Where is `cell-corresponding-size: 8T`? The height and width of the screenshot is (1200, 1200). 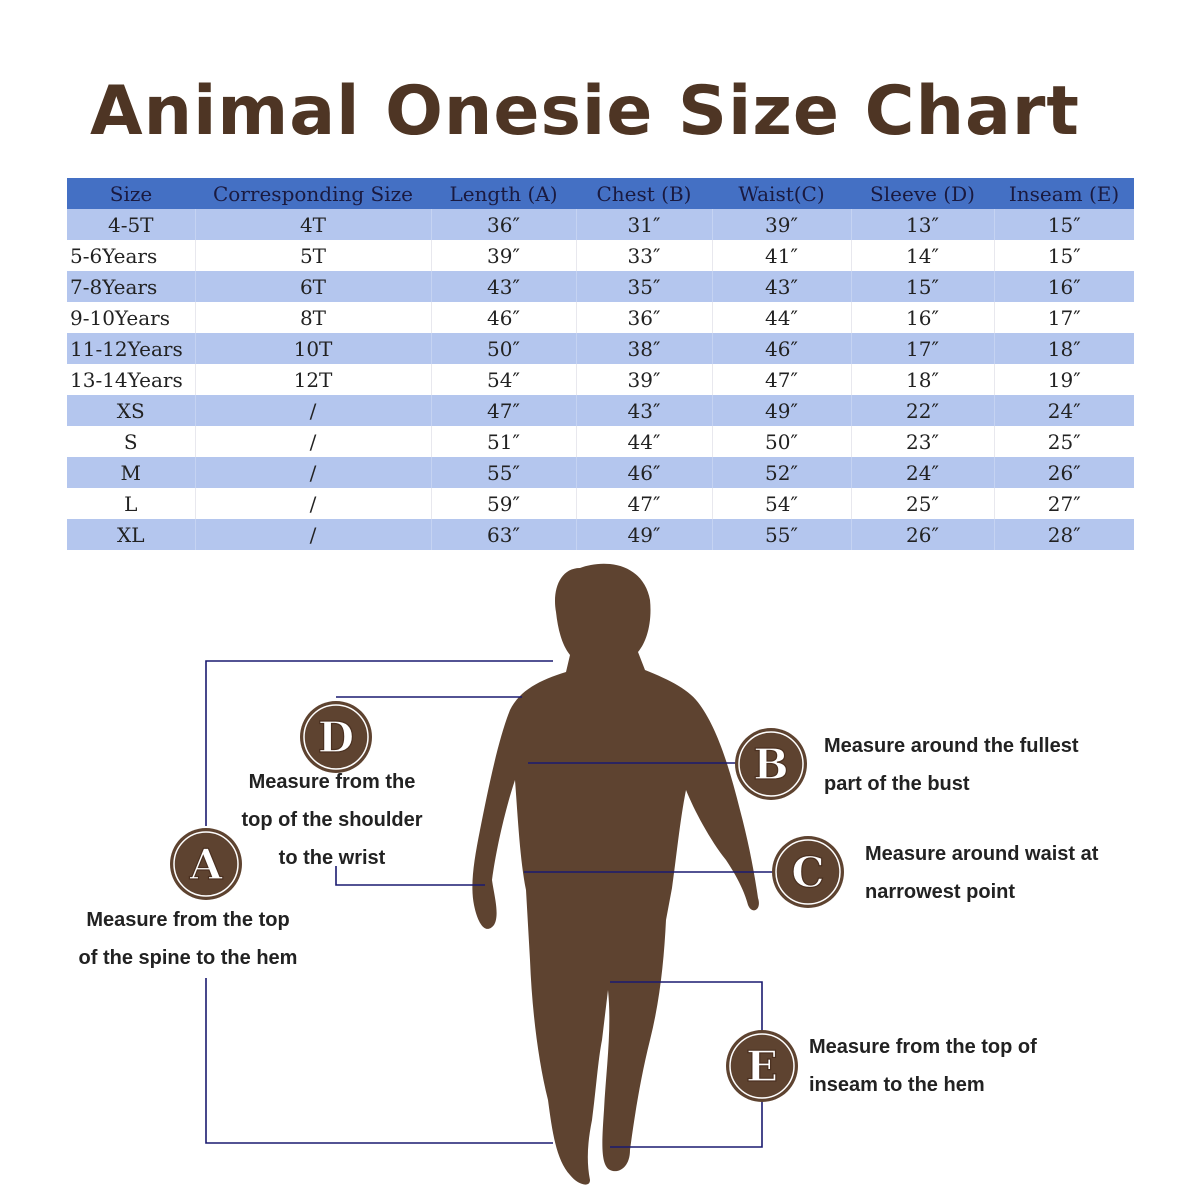 cell-corresponding-size: 8T is located at coordinates (312, 317).